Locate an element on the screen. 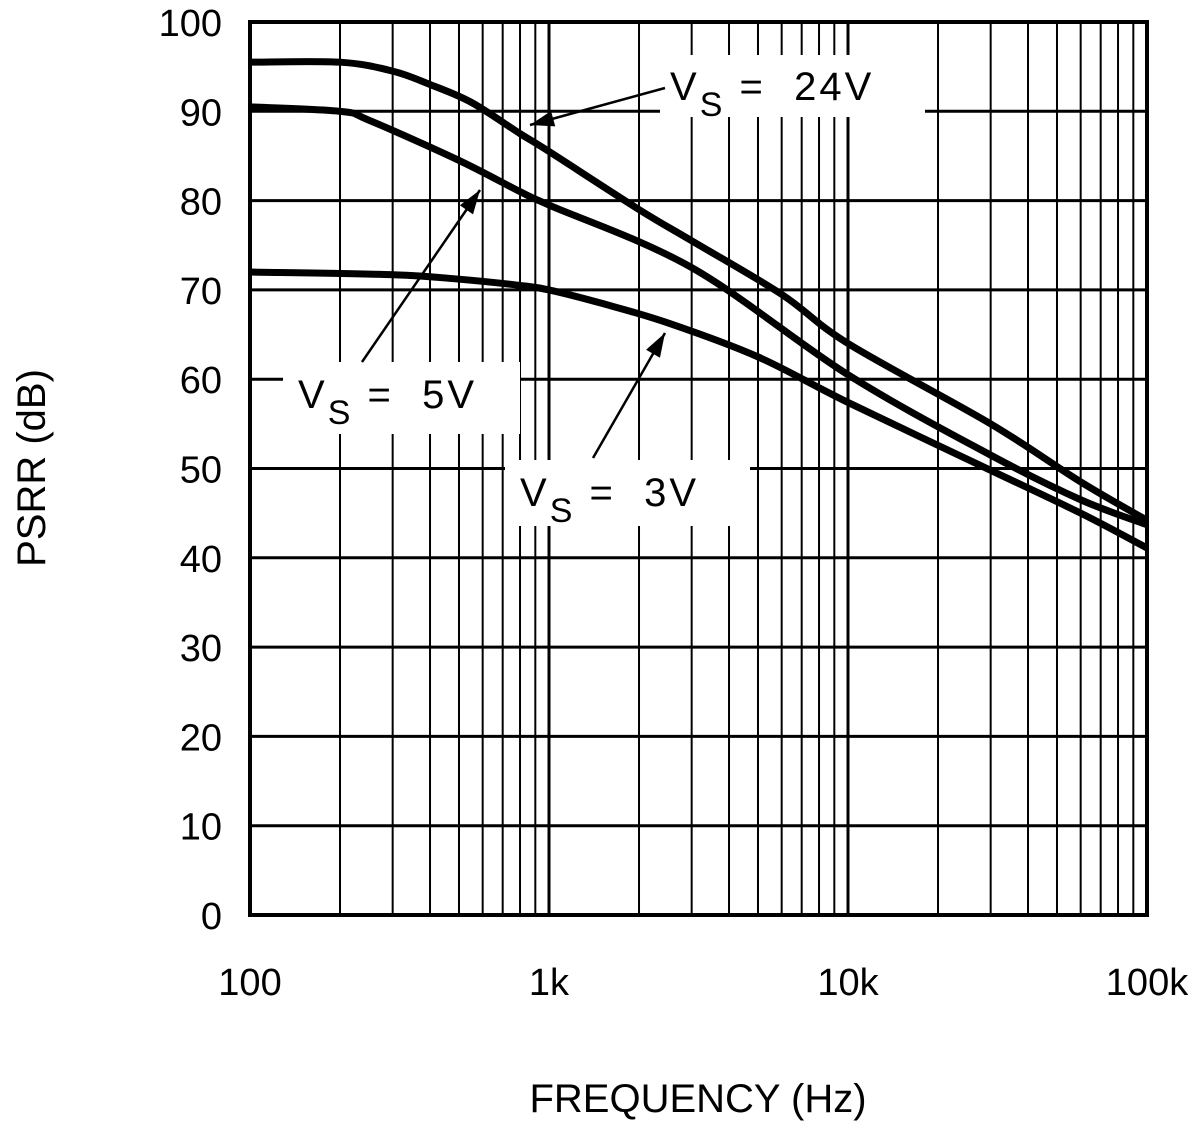  y-tick-label: 20 is located at coordinates (201, 738).